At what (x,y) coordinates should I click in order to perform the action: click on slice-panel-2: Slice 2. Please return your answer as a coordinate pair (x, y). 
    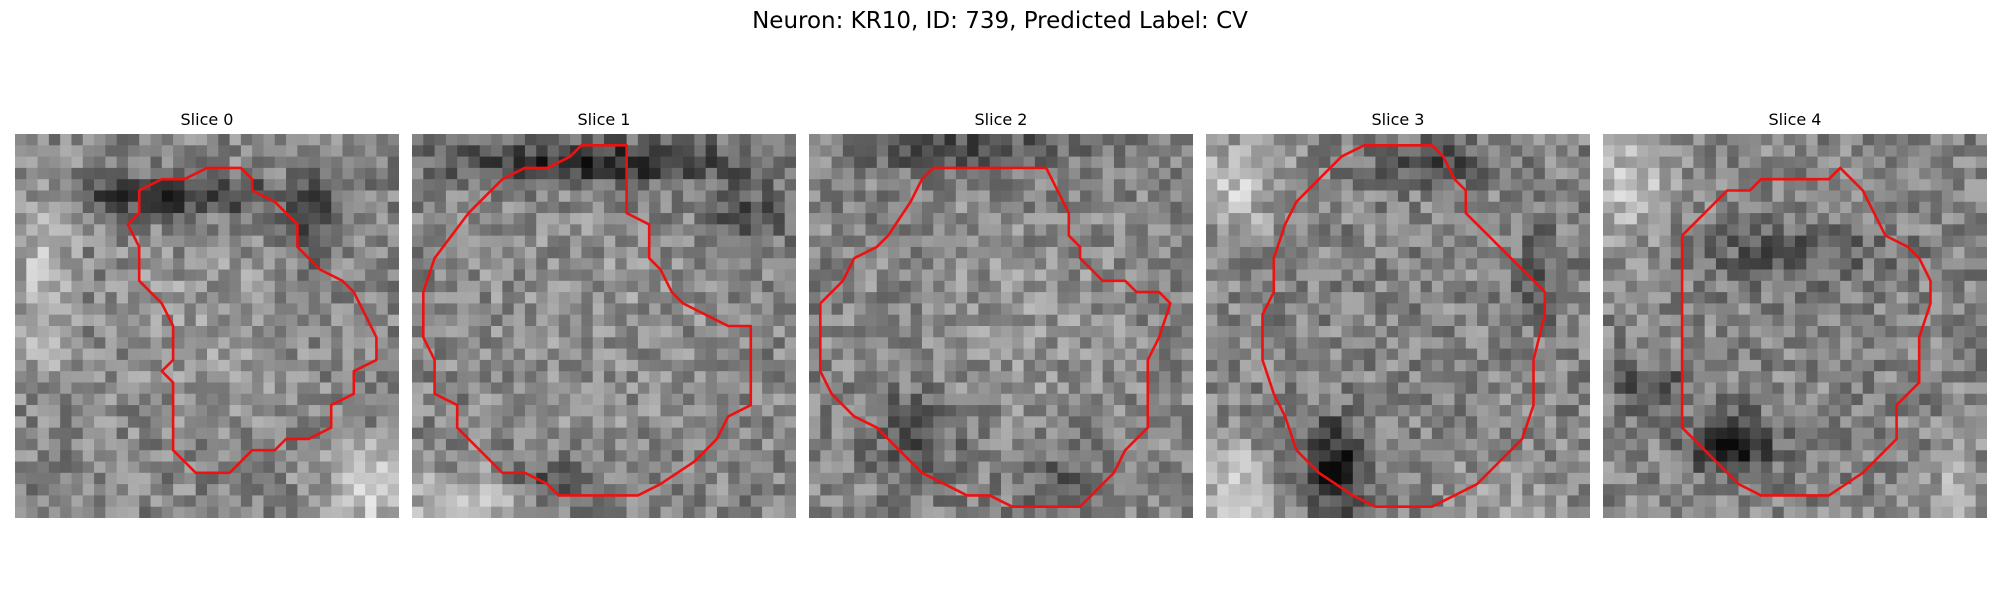
    Looking at the image, I should click on (1001, 313).